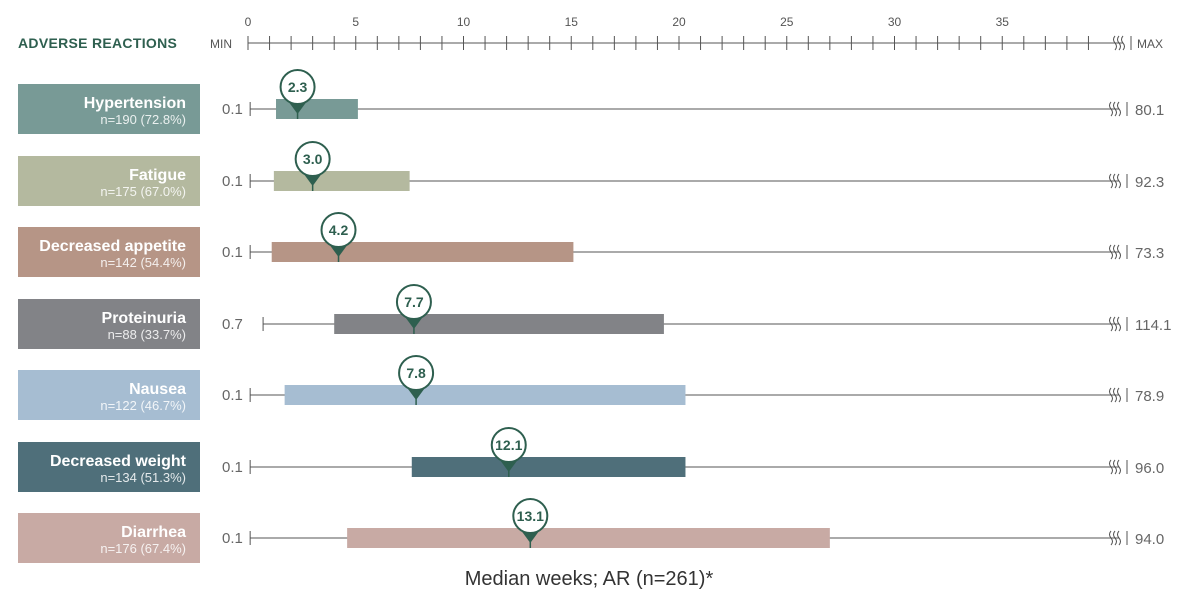  I want to click on row-diarrhea-name: Diarrhea, so click(153, 532).